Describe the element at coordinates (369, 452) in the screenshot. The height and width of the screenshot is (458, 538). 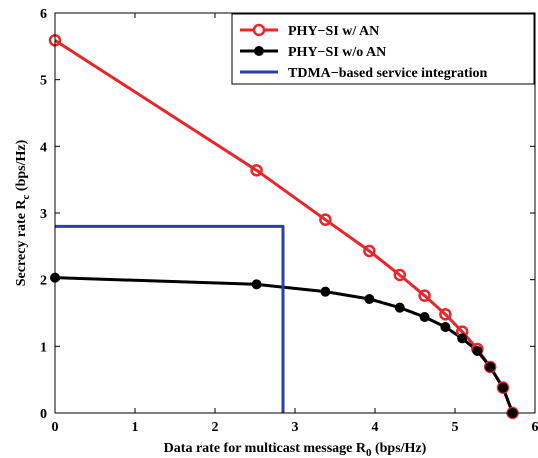
I see `x-axis-title-subscript: 0` at that location.